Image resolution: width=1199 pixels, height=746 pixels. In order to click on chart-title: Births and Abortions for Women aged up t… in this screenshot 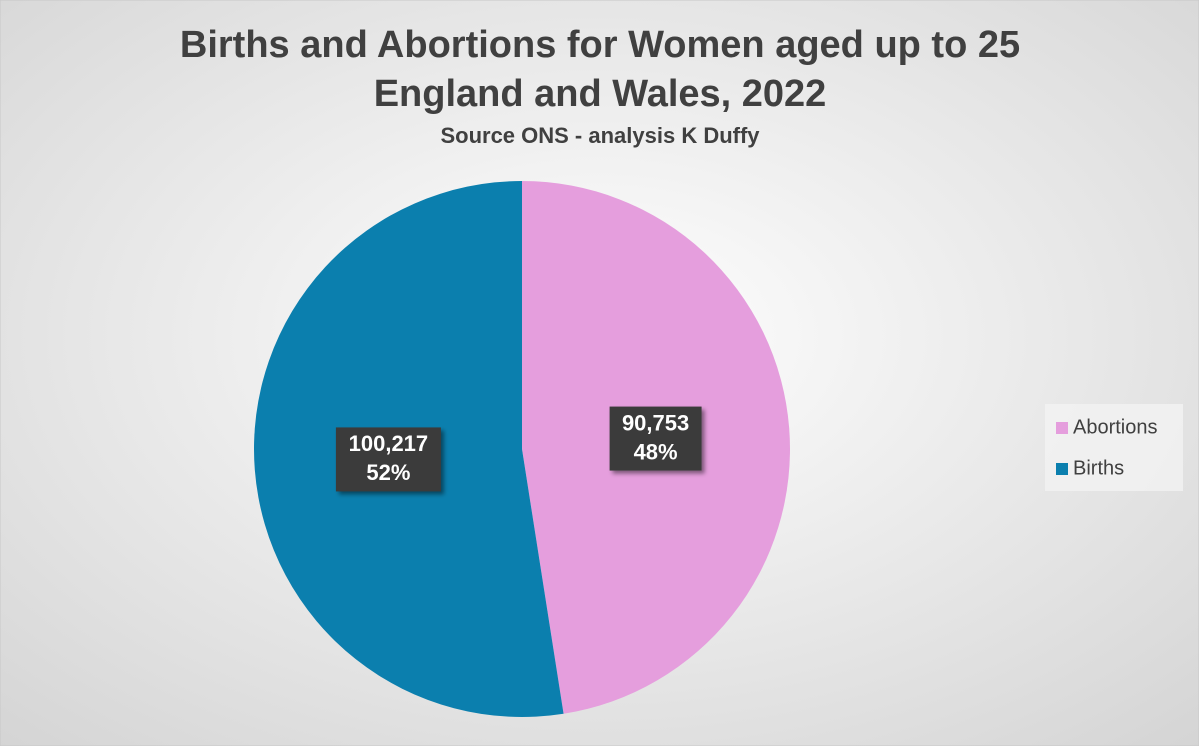, I will do `click(600, 45)`.